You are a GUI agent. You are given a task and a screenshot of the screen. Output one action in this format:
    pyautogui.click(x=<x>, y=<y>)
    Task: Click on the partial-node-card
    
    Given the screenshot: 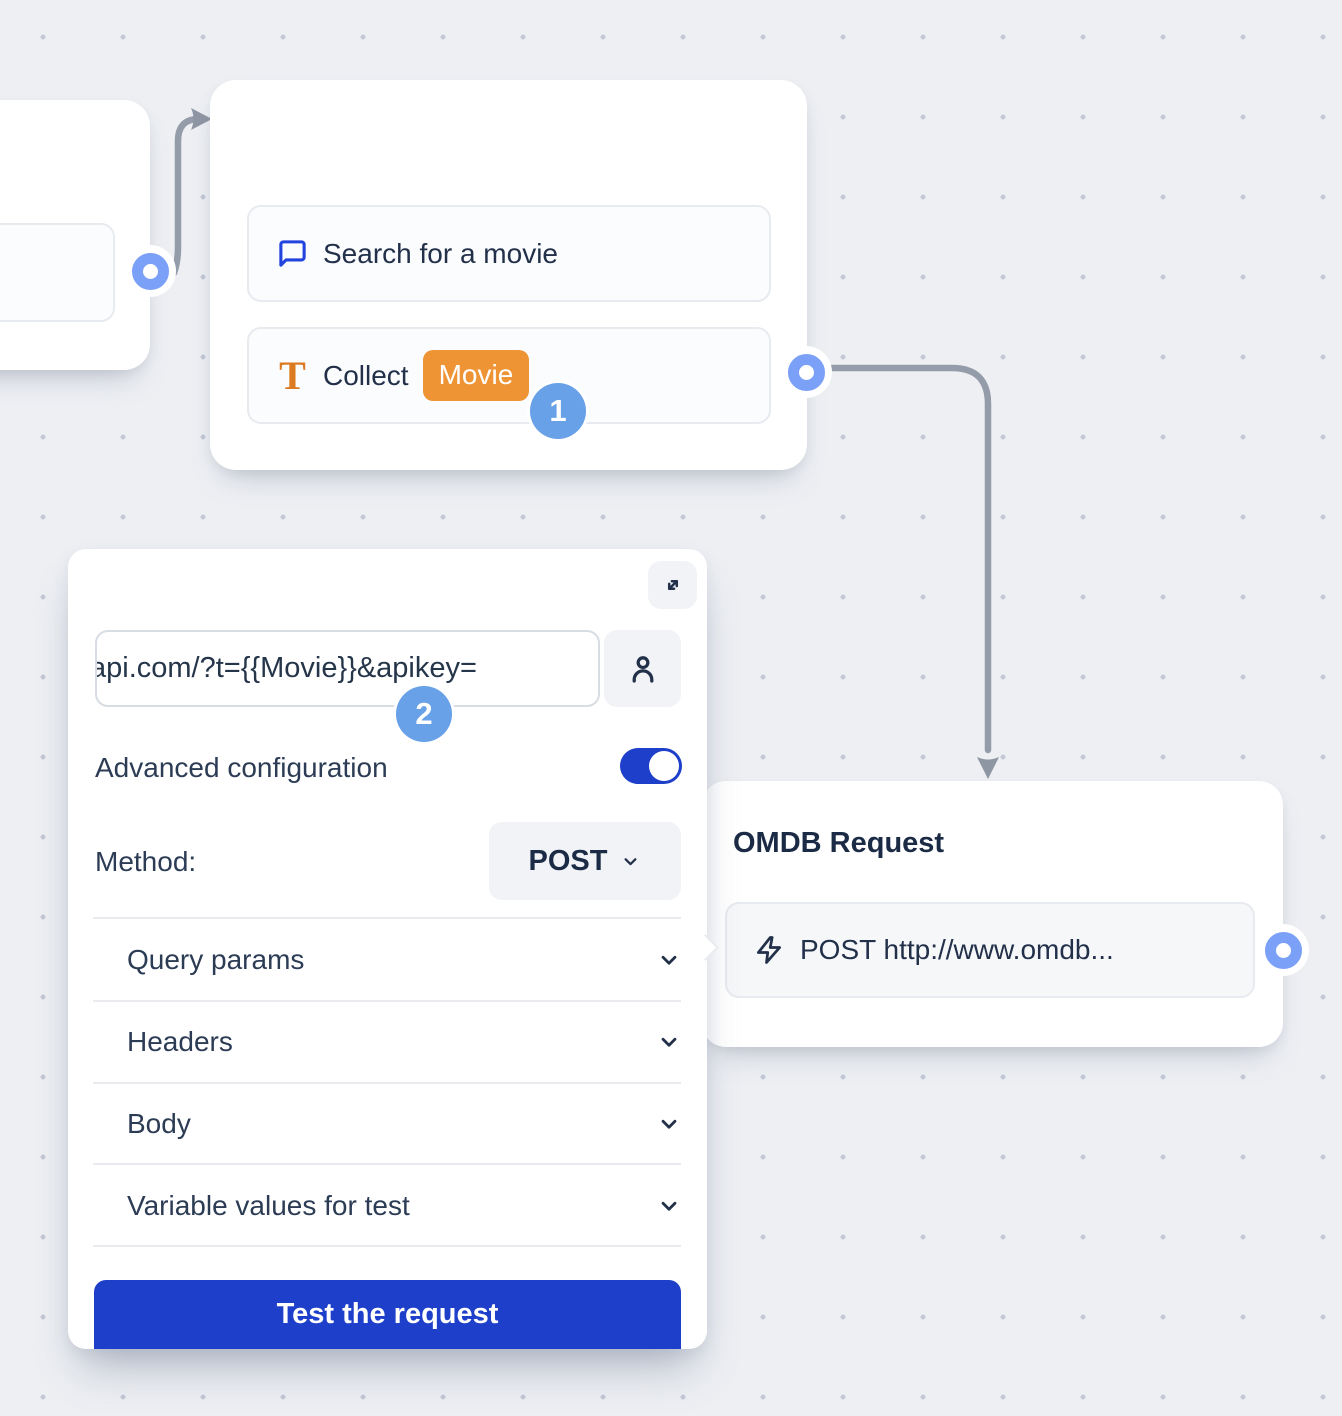 What is the action you would take?
    pyautogui.click(x=75, y=235)
    